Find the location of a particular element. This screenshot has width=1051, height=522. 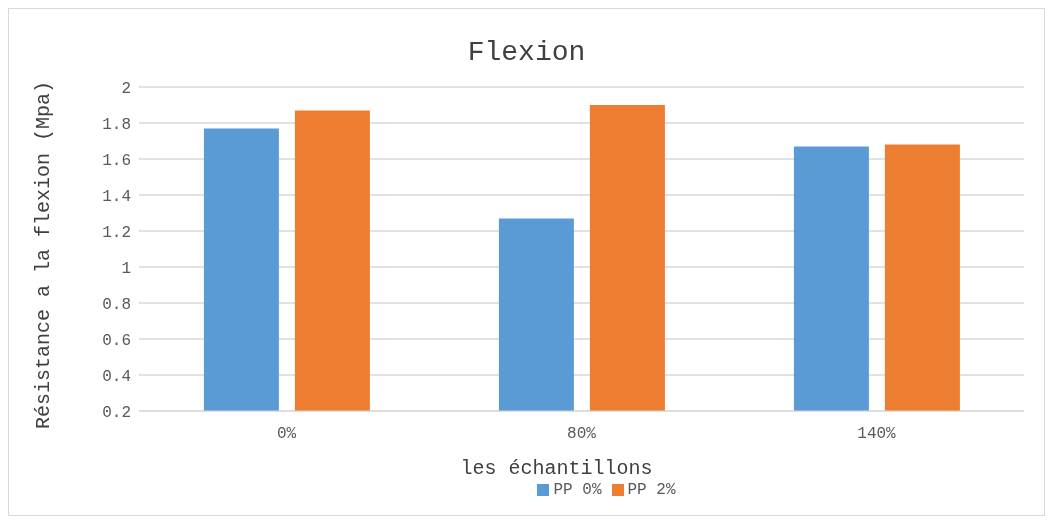

y-tick-label: 2 is located at coordinates (126, 88).